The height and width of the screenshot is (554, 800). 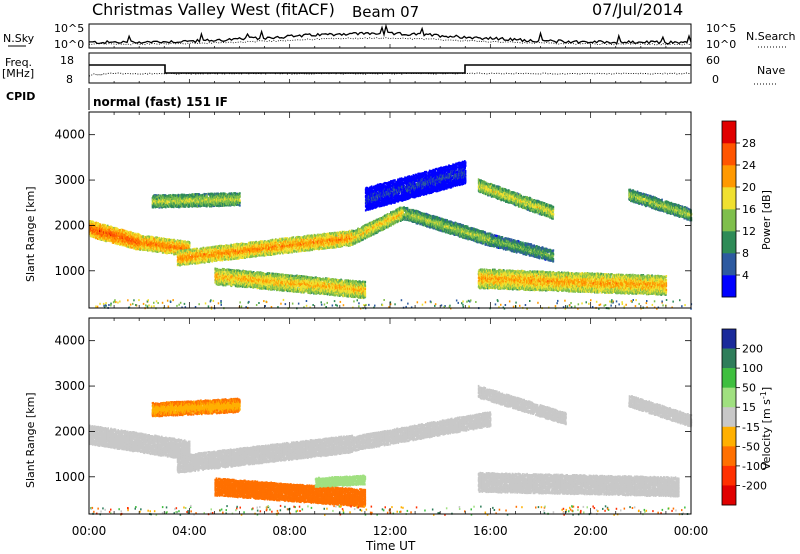 What do you see at coordinates (771, 36) in the screenshot?
I see `nsearch-label: N.Search` at bounding box center [771, 36].